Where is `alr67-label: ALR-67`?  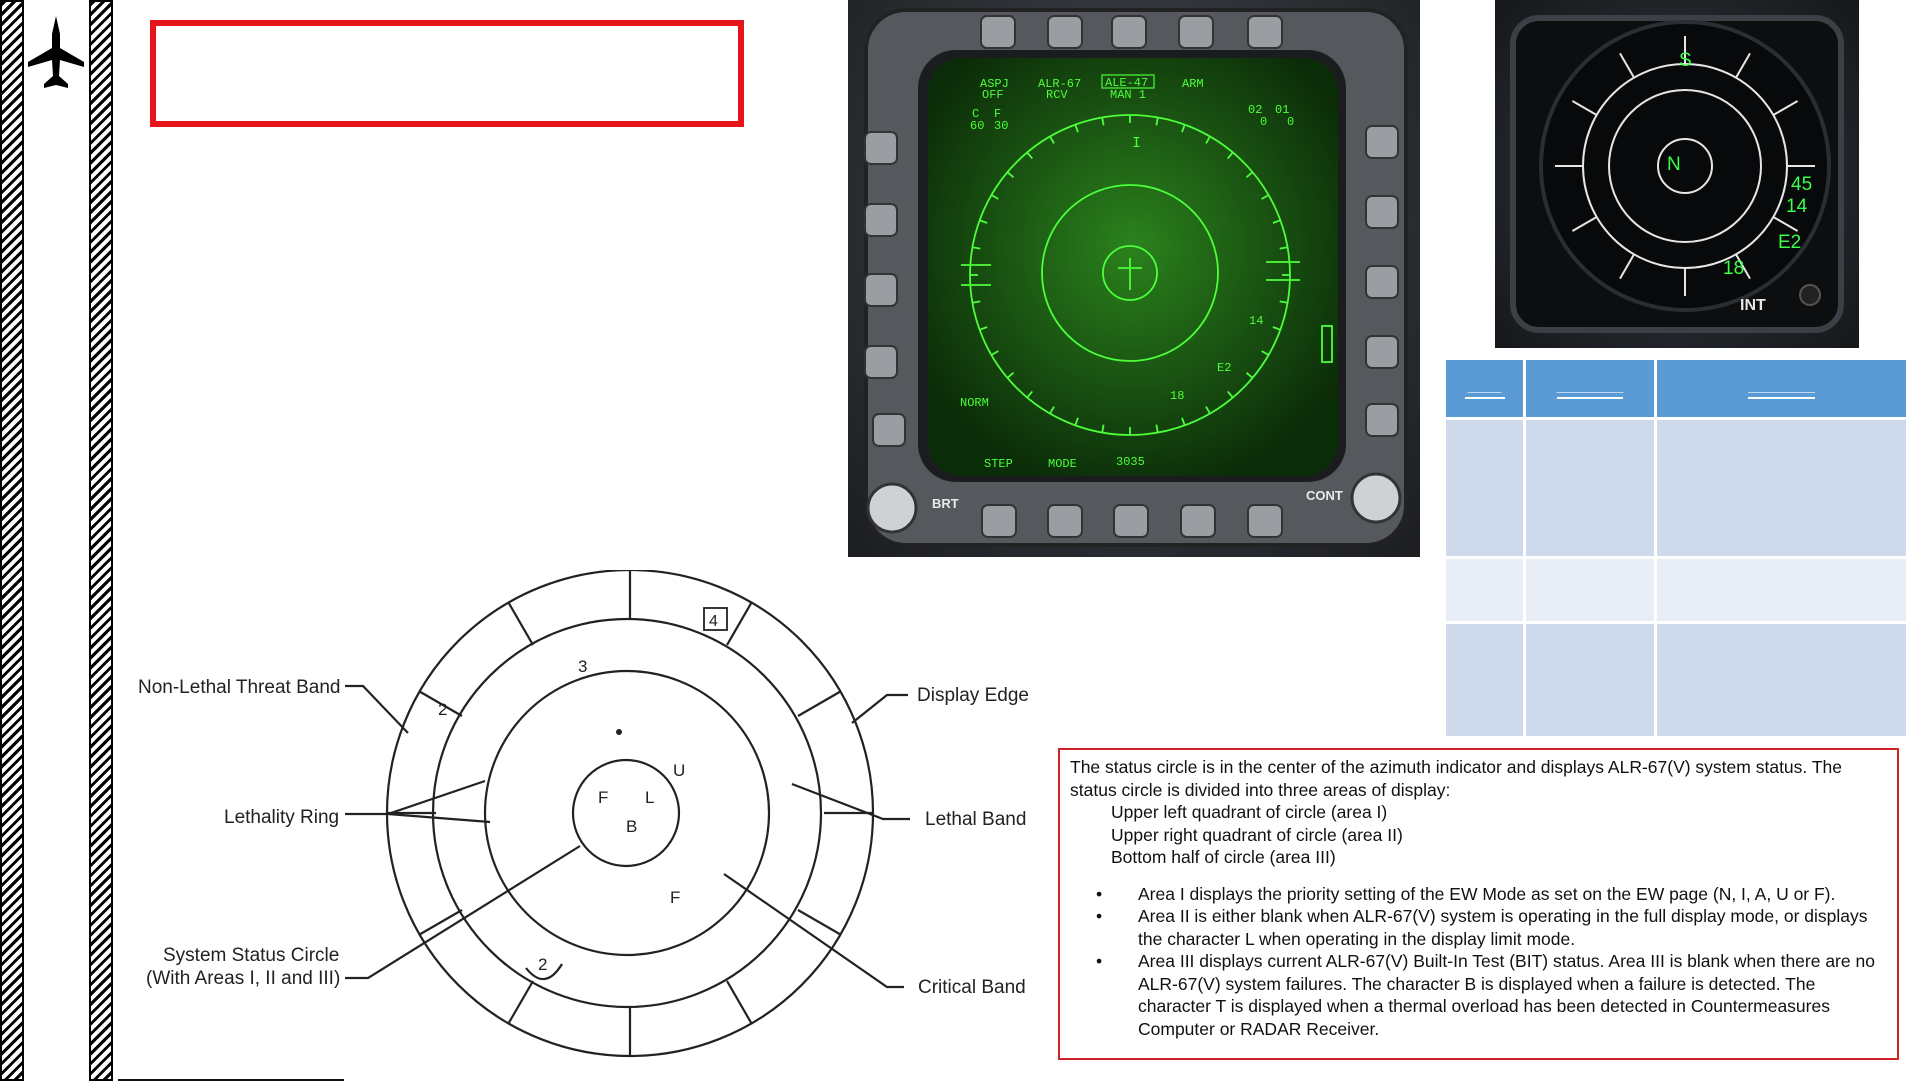 alr67-label: ALR-67 is located at coordinates (1059, 84).